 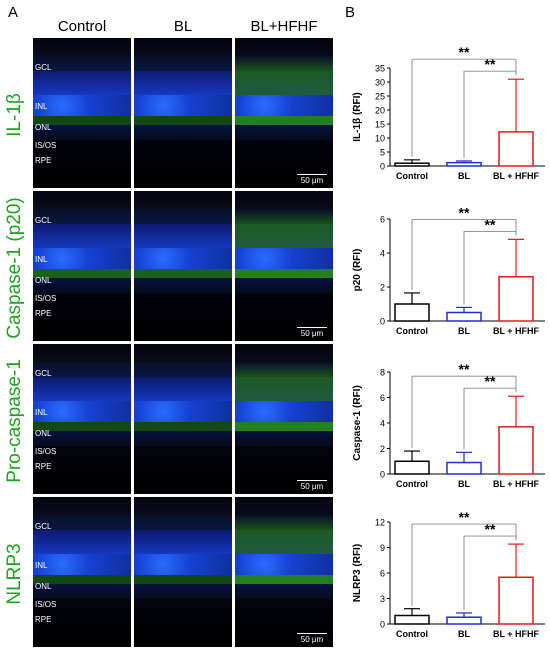 I want to click on y-tick-label: 15, so click(x=380, y=125).